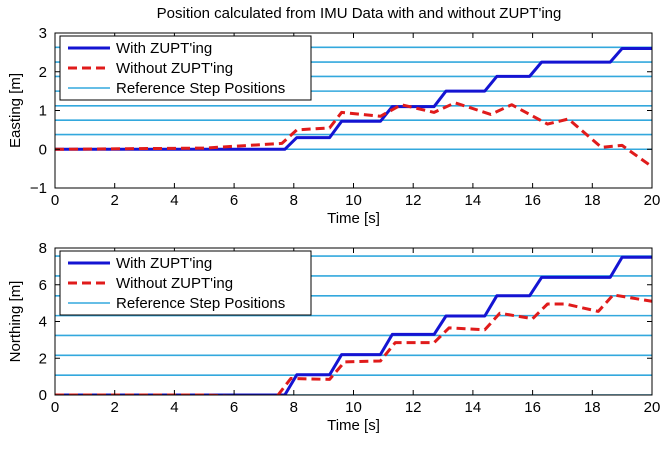 Image resolution: width=662 pixels, height=450 pixels. I want to click on northing-x-tick-label-7: 14, so click(473, 407).